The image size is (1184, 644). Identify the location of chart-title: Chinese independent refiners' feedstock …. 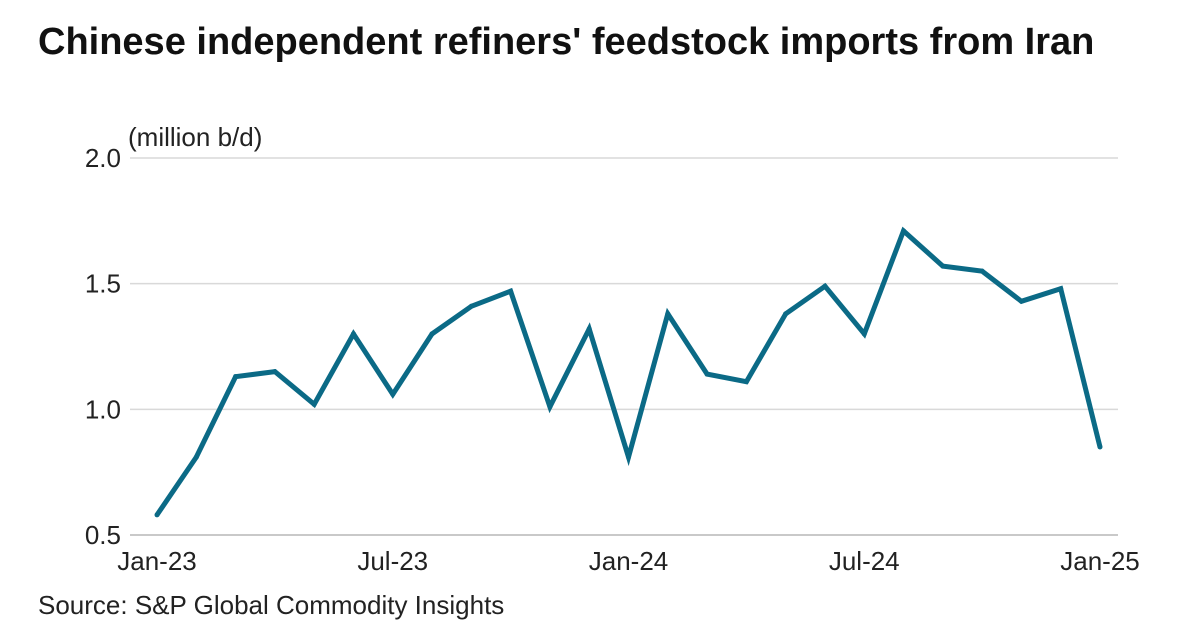
(566, 42).